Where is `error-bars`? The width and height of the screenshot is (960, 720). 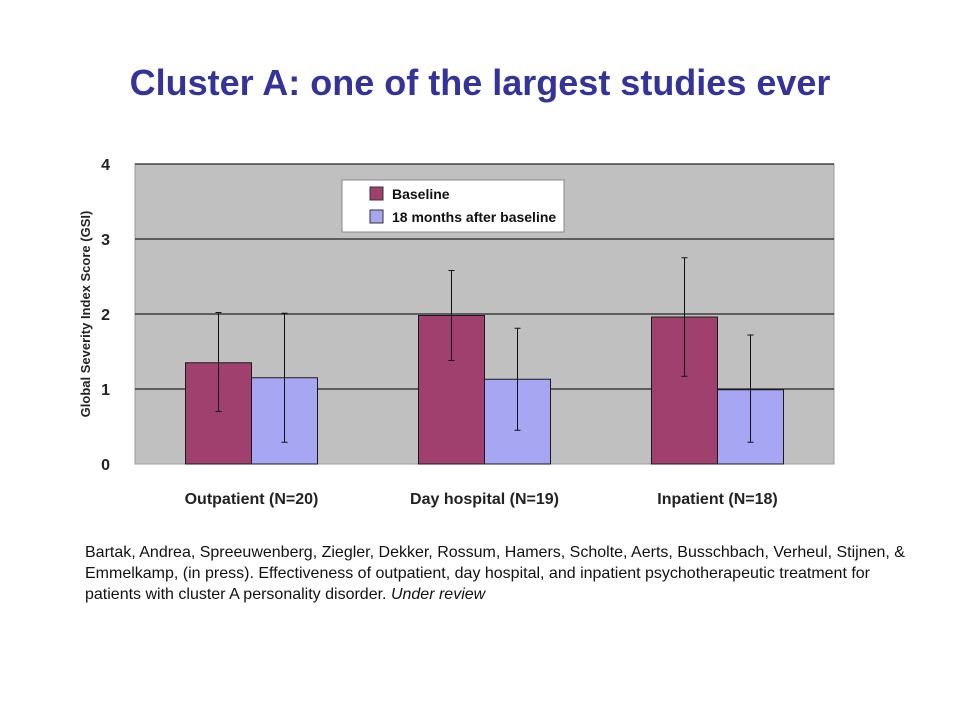
error-bars is located at coordinates (484, 350).